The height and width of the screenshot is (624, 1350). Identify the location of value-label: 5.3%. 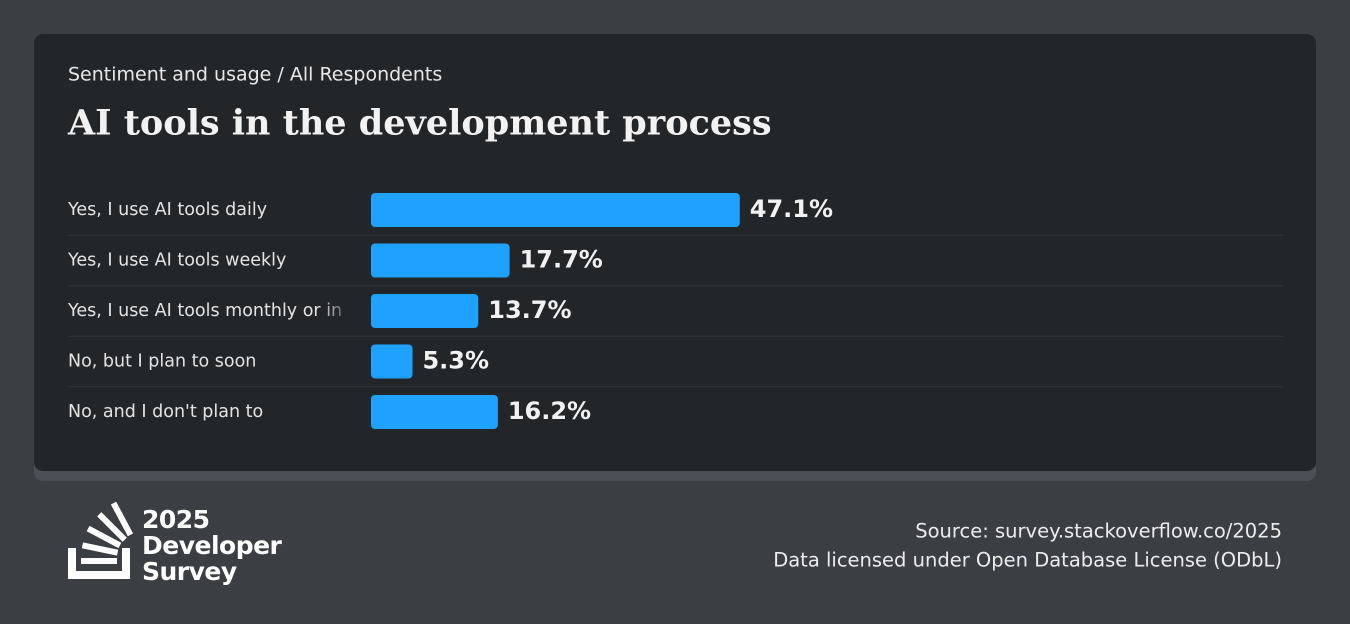
(455, 361).